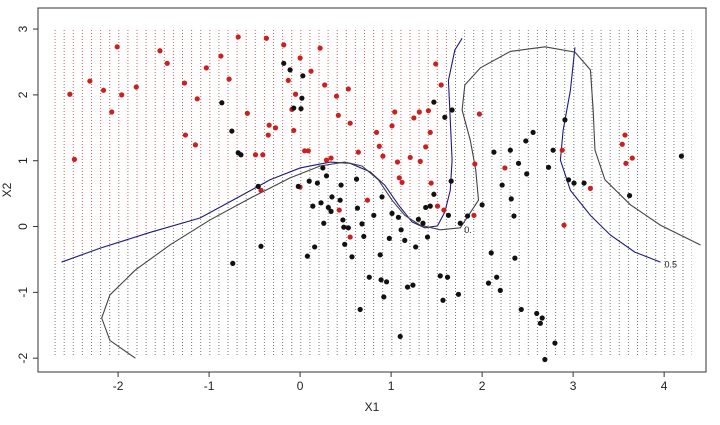 The width and height of the screenshot is (720, 425). I want to click on y-tick-label: -2, so click(23, 358).